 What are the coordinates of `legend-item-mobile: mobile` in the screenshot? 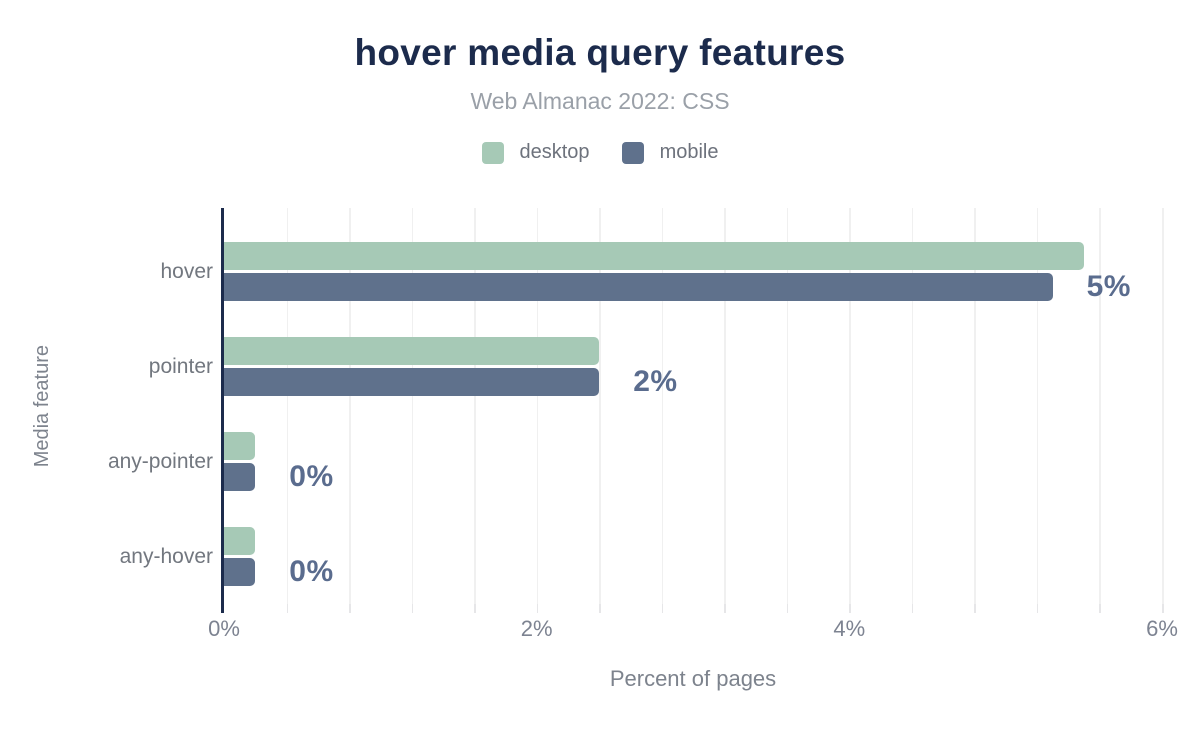 It's located at (670, 152).